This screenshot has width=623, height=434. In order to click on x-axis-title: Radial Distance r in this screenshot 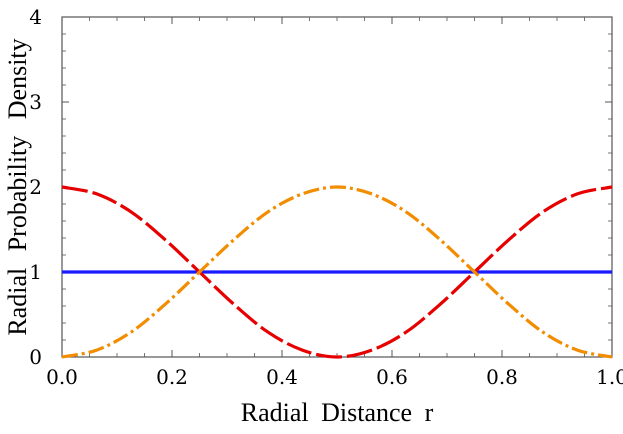, I will do `click(337, 412)`.